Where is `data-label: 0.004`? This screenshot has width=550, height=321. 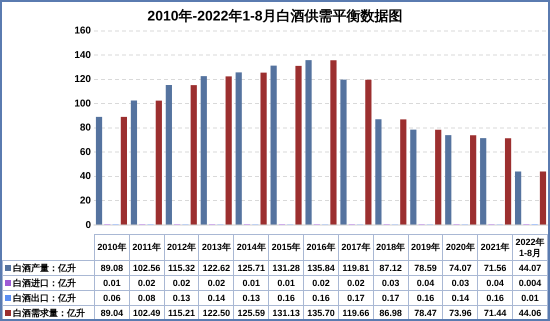 data-label: 0.004 is located at coordinates (530, 283).